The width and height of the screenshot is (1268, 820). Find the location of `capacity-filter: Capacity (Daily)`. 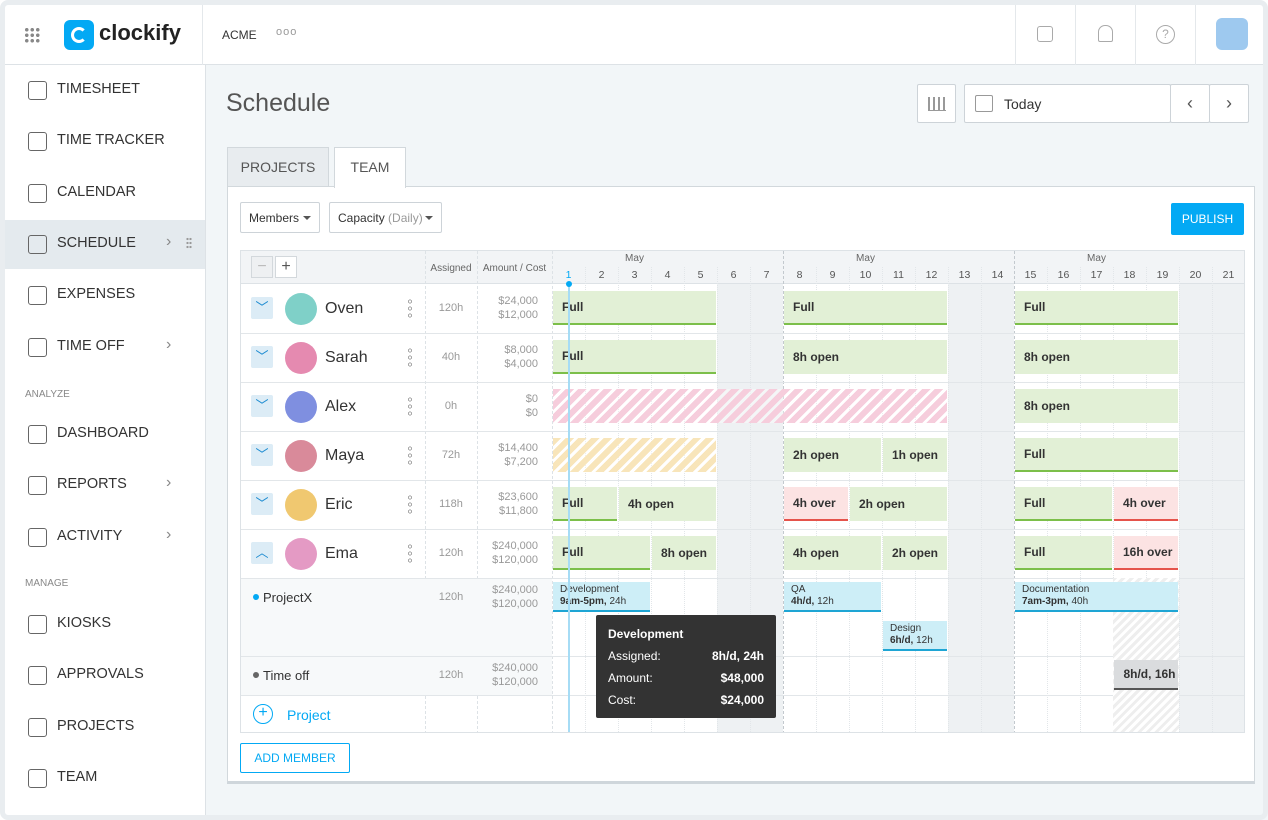

capacity-filter: Capacity (Daily) is located at coordinates (385, 217).